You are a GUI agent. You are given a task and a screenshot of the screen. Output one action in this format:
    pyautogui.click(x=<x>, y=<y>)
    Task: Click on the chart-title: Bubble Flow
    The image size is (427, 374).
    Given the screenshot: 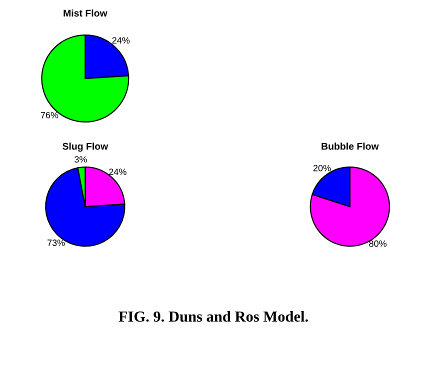 What is the action you would take?
    pyautogui.click(x=350, y=146)
    